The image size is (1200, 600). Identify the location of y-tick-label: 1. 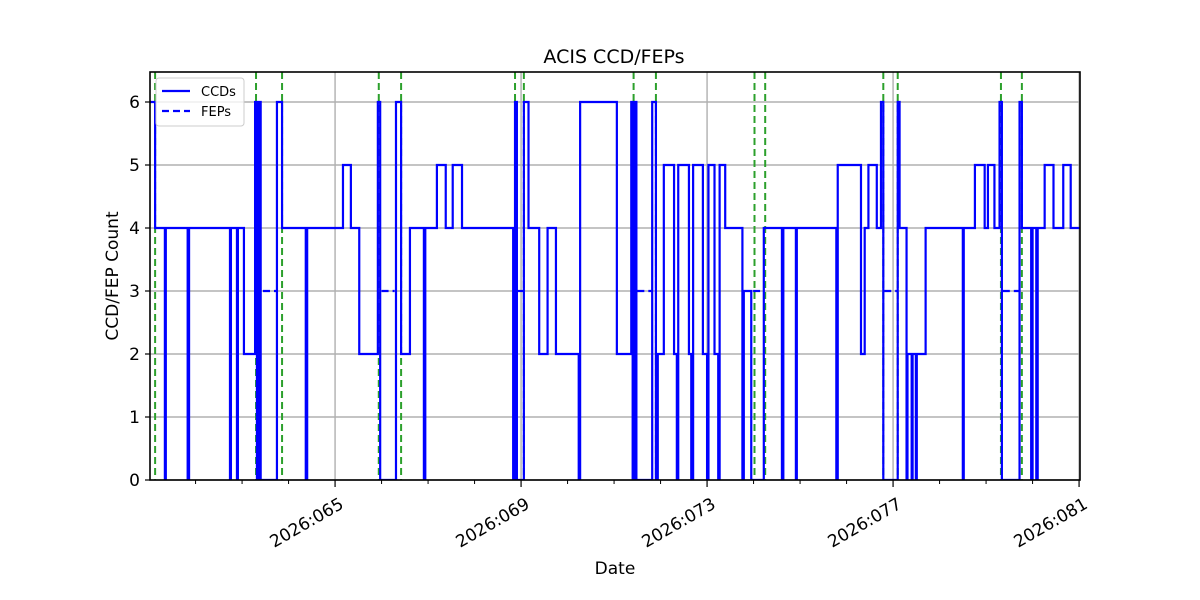
(134, 418).